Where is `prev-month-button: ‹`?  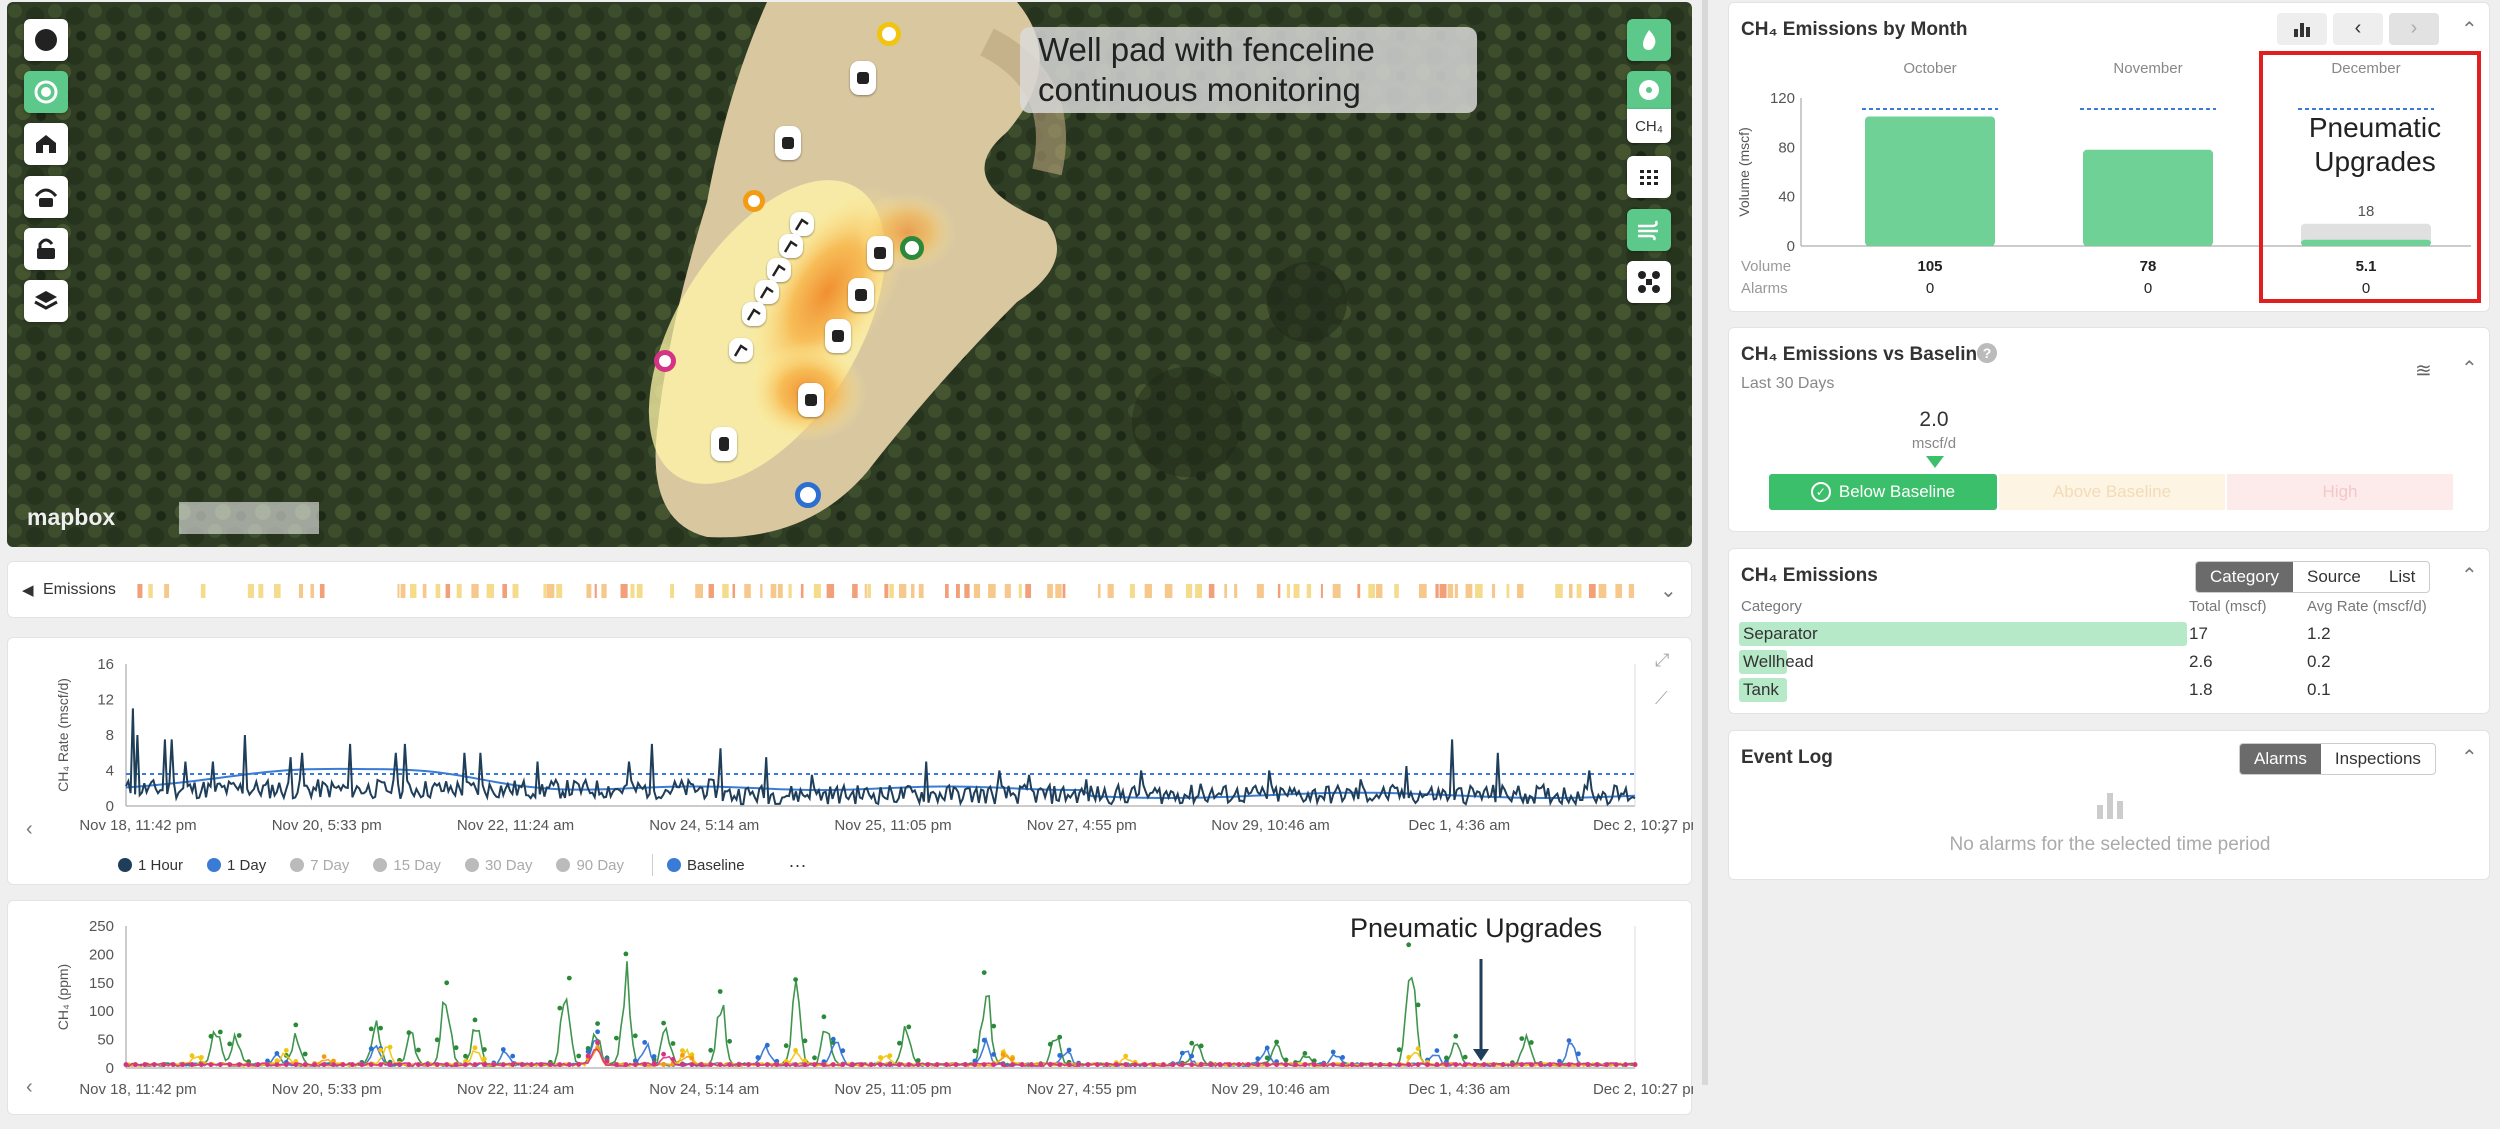 prev-month-button: ‹ is located at coordinates (2358, 29).